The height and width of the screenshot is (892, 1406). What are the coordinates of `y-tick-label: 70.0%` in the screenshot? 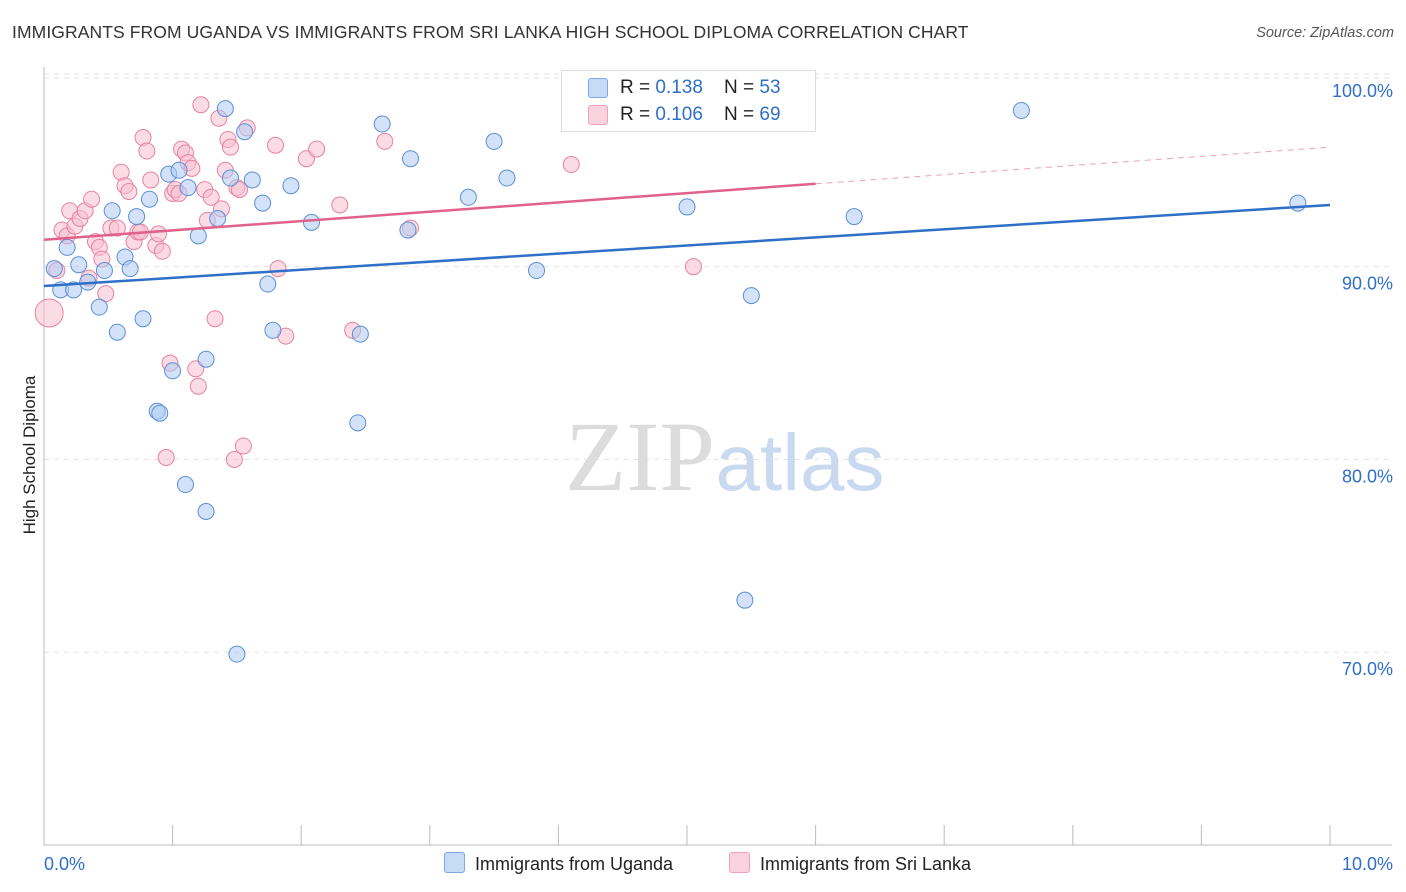 It's located at (1367, 669).